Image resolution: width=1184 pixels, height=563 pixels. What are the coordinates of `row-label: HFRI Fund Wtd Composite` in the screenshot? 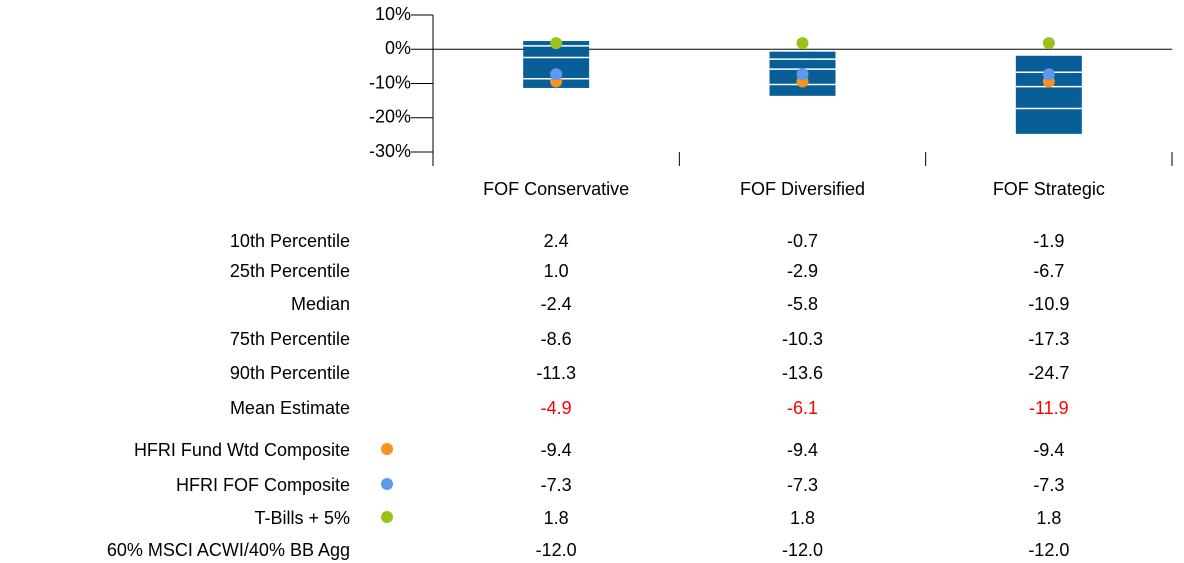 It's located at (242, 450).